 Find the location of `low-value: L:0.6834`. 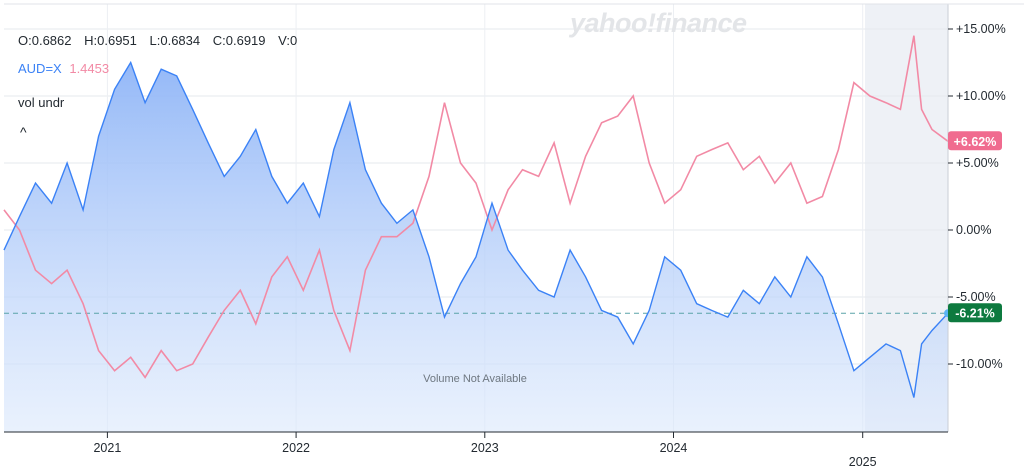

low-value: L:0.6834 is located at coordinates (175, 40).